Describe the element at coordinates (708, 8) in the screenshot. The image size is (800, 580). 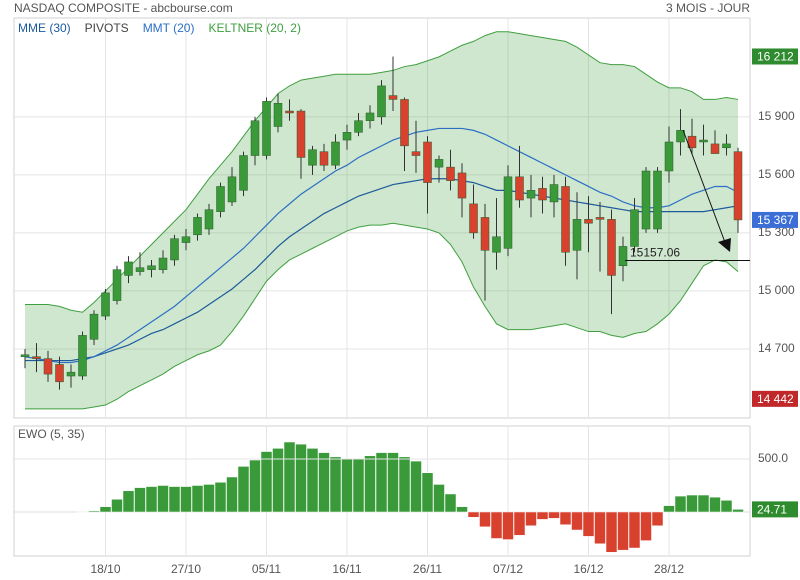
I see `period: 3 MOIS - JOUR` at that location.